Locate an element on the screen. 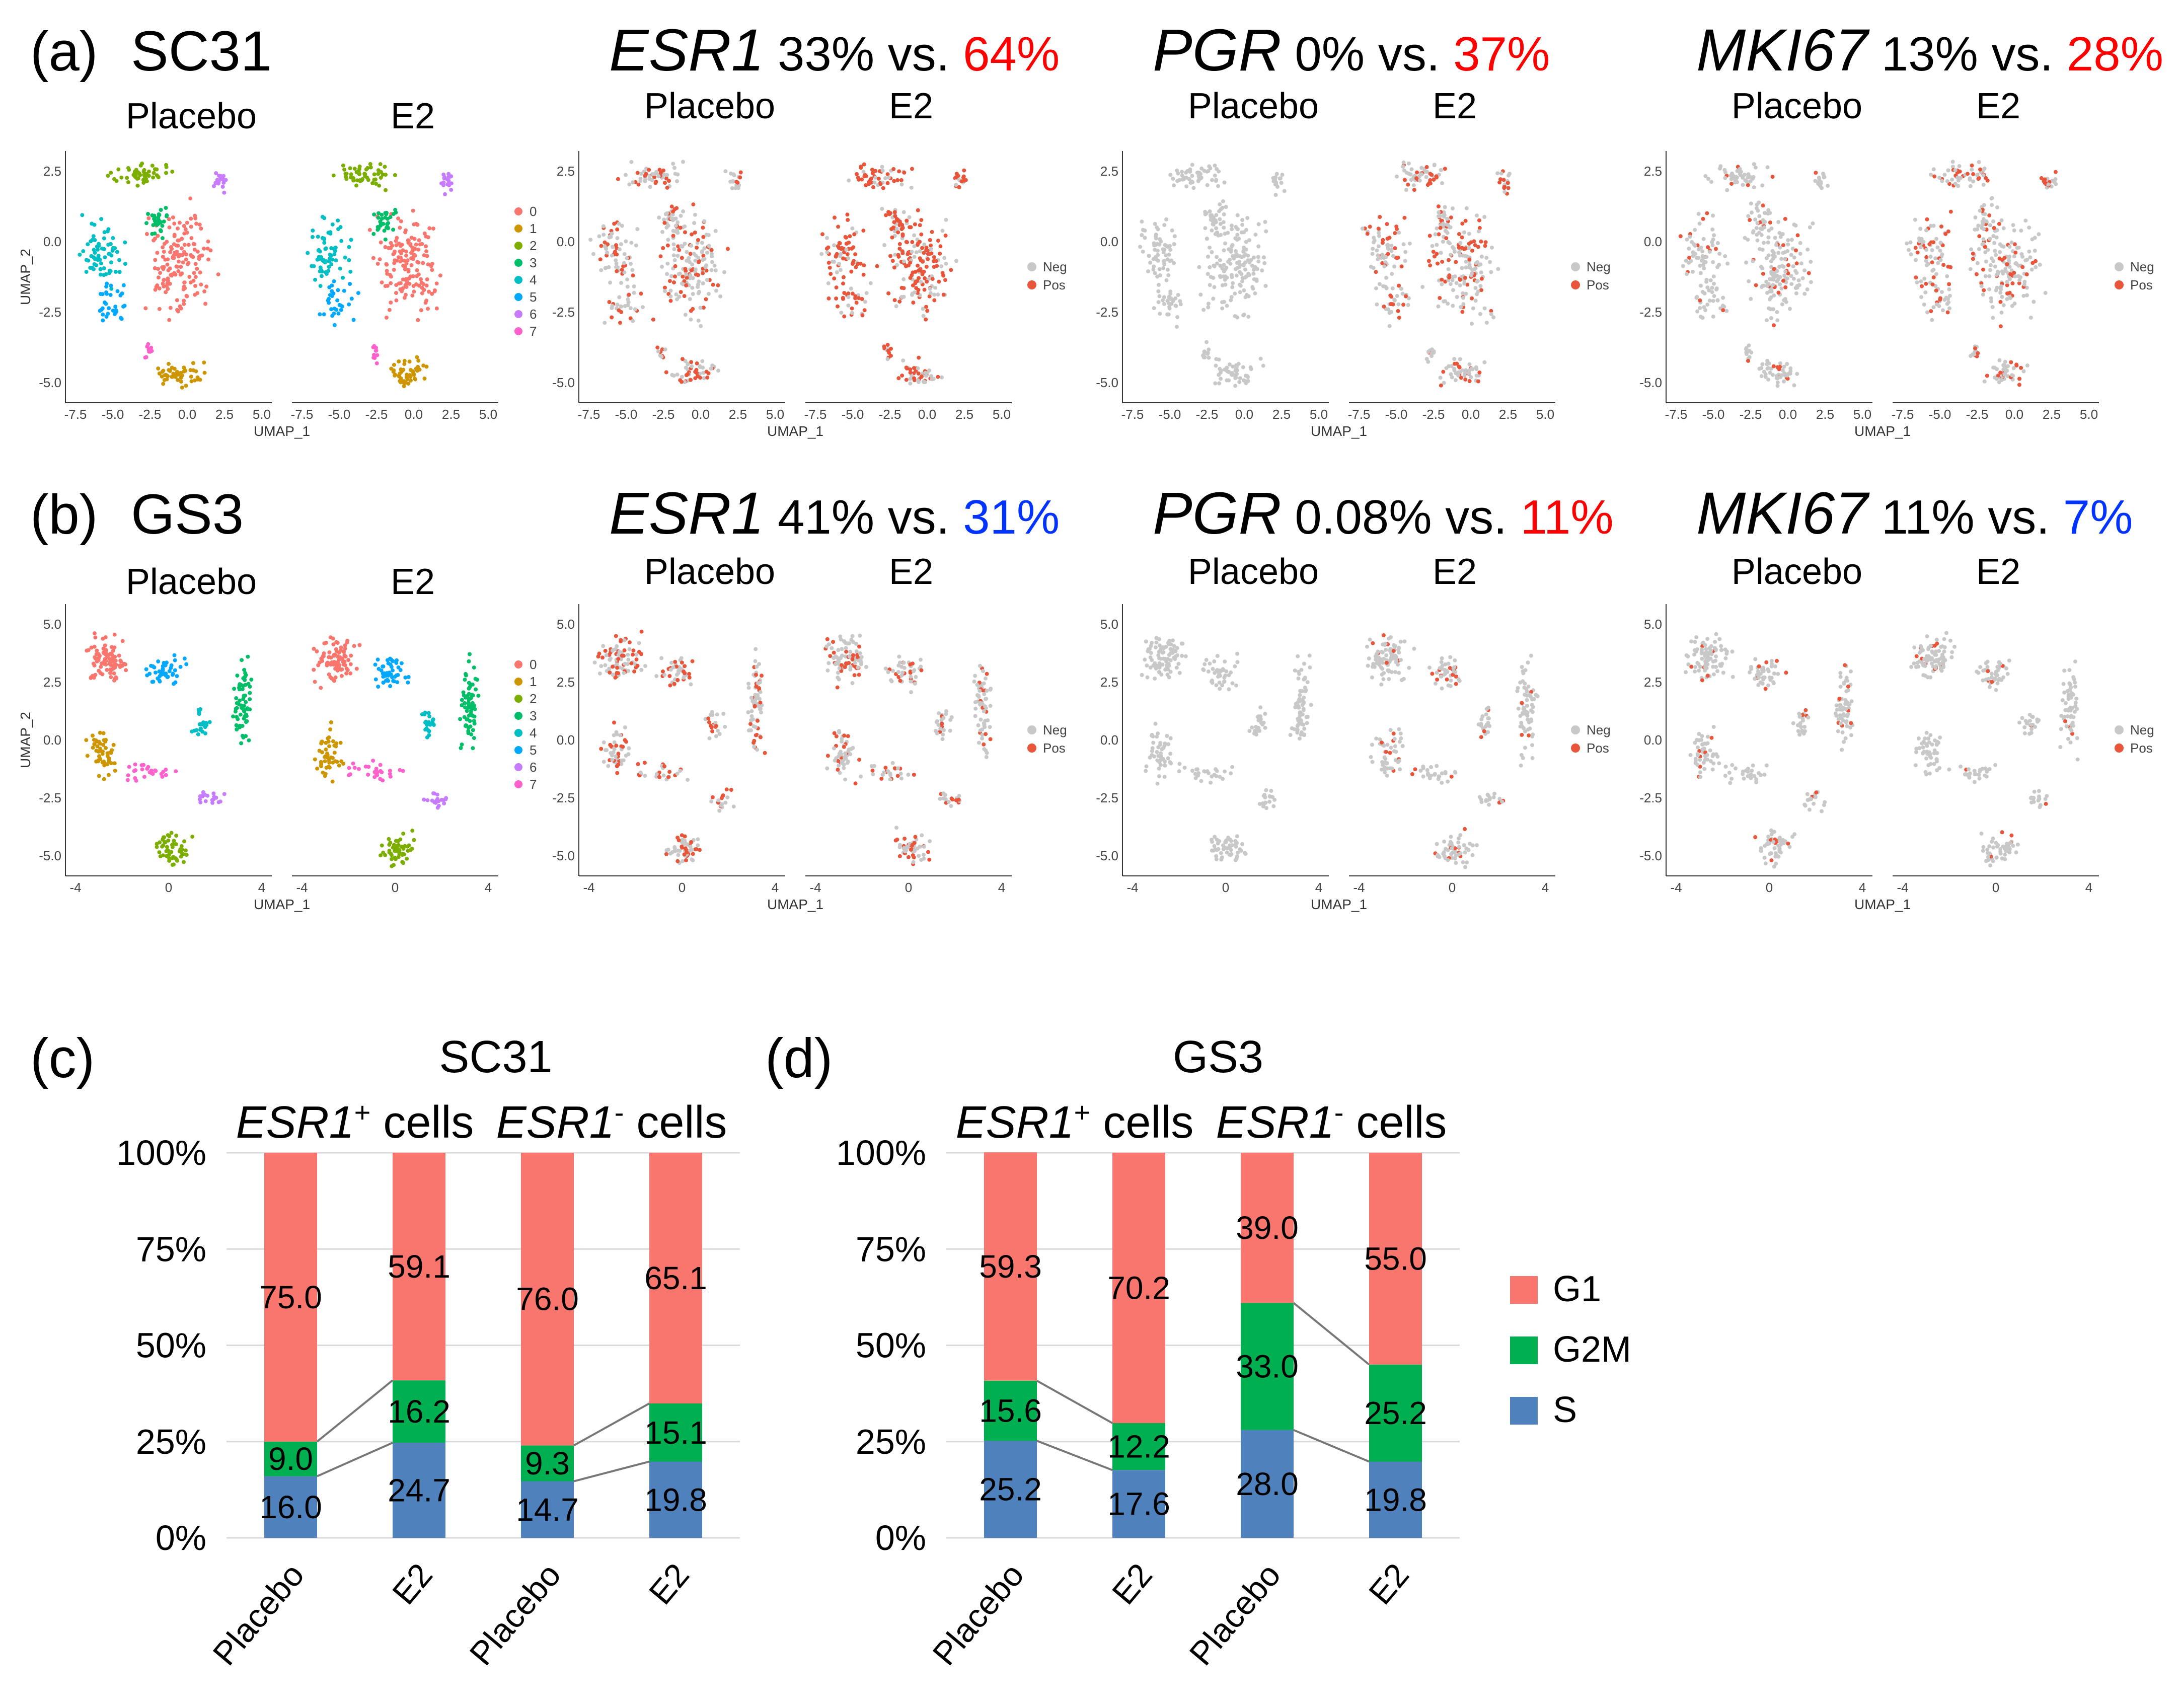 The width and height of the screenshot is (2181, 1708). umap-x-tick-label: 4 is located at coordinates (775, 887).